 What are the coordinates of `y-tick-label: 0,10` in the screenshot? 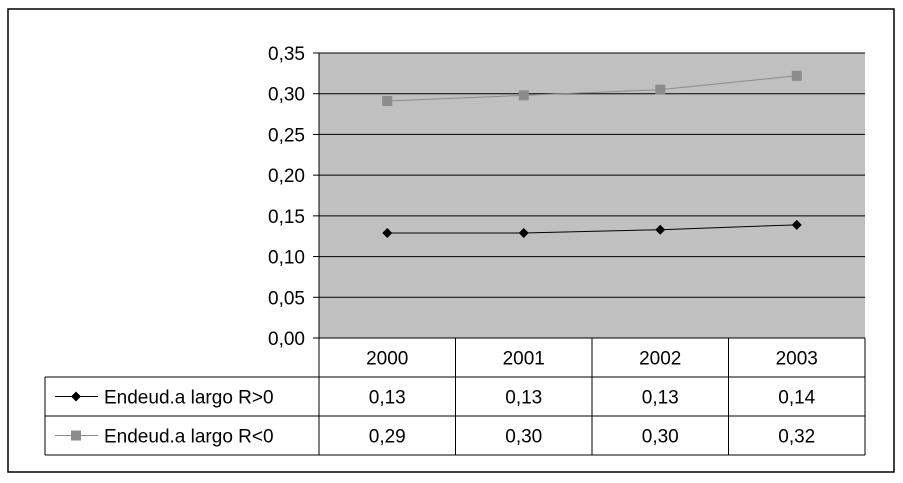 It's located at (286, 258).